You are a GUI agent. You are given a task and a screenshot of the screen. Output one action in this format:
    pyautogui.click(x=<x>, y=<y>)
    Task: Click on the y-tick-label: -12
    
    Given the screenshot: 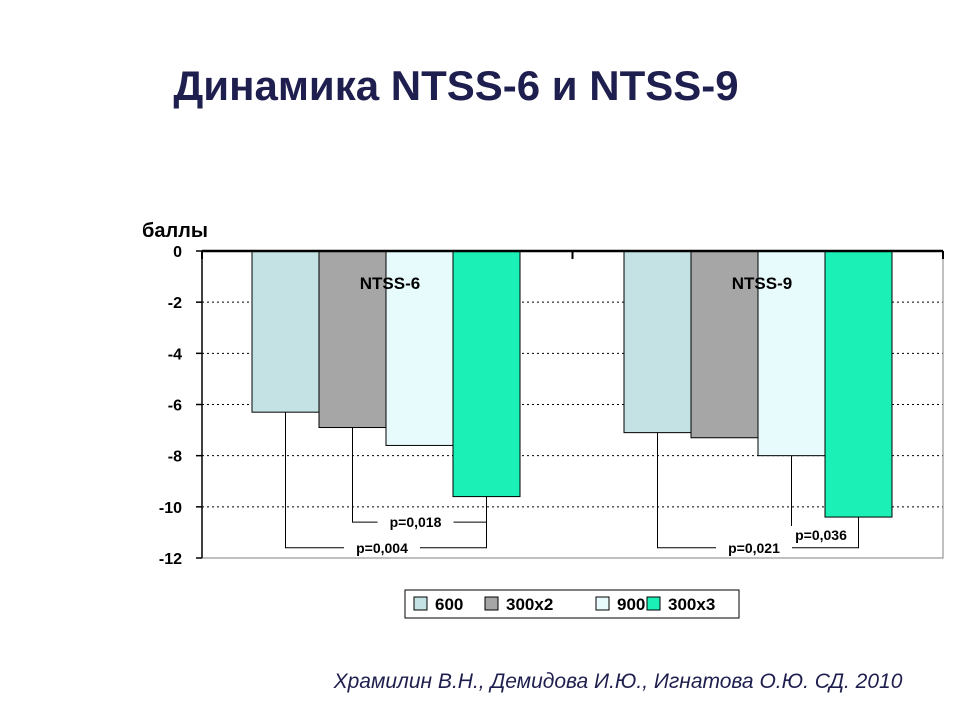 What is the action you would take?
    pyautogui.click(x=170, y=559)
    